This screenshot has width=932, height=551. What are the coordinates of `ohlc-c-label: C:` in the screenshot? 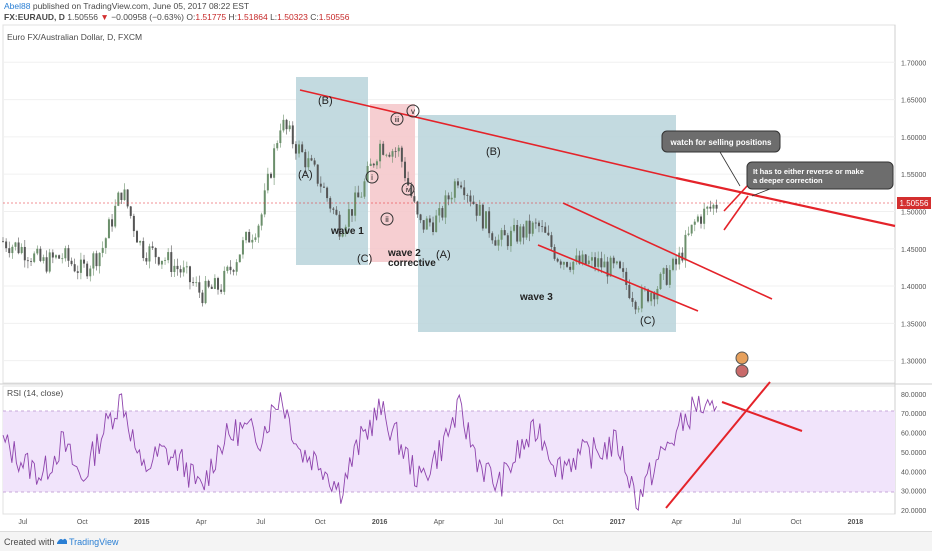 It's located at (314, 17).